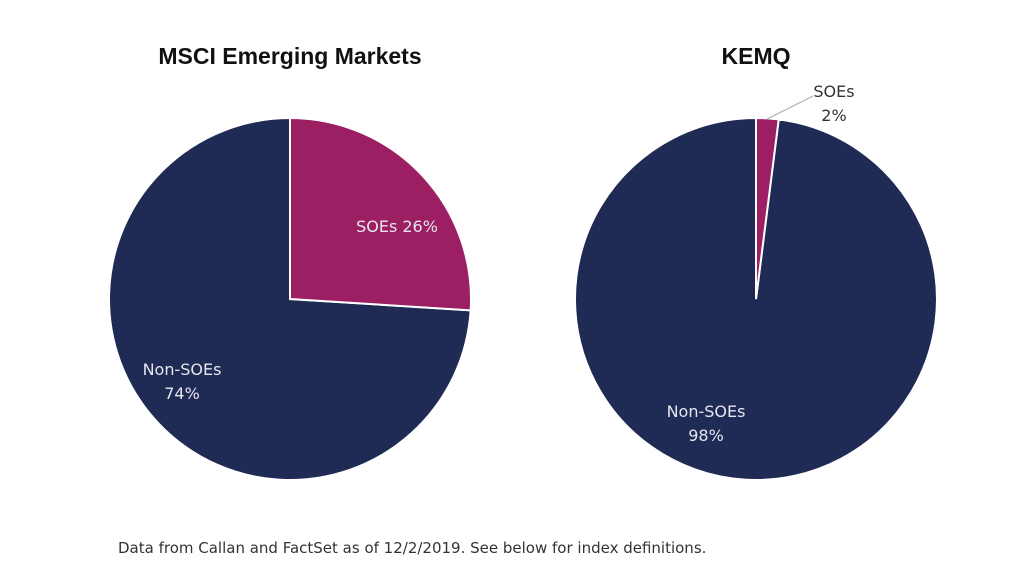 The height and width of the screenshot is (576, 1024). Describe the element at coordinates (706, 411) in the screenshot. I see `slice-label-kemq-non-soes: Non-SOEs` at that location.